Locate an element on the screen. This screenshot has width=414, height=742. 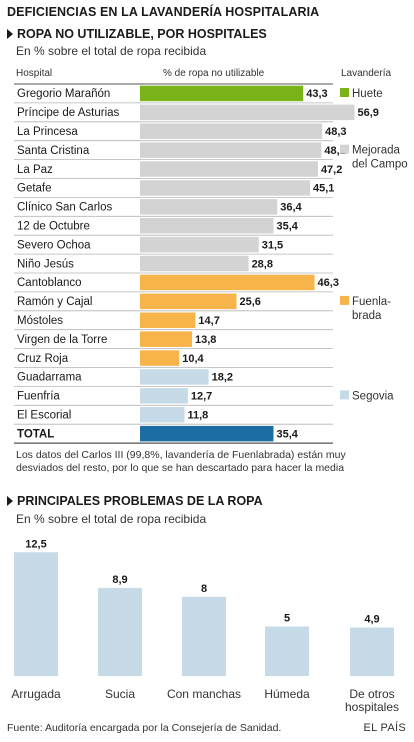
bar-row: Cantoblanco 46,3 is located at coordinates (176, 283).